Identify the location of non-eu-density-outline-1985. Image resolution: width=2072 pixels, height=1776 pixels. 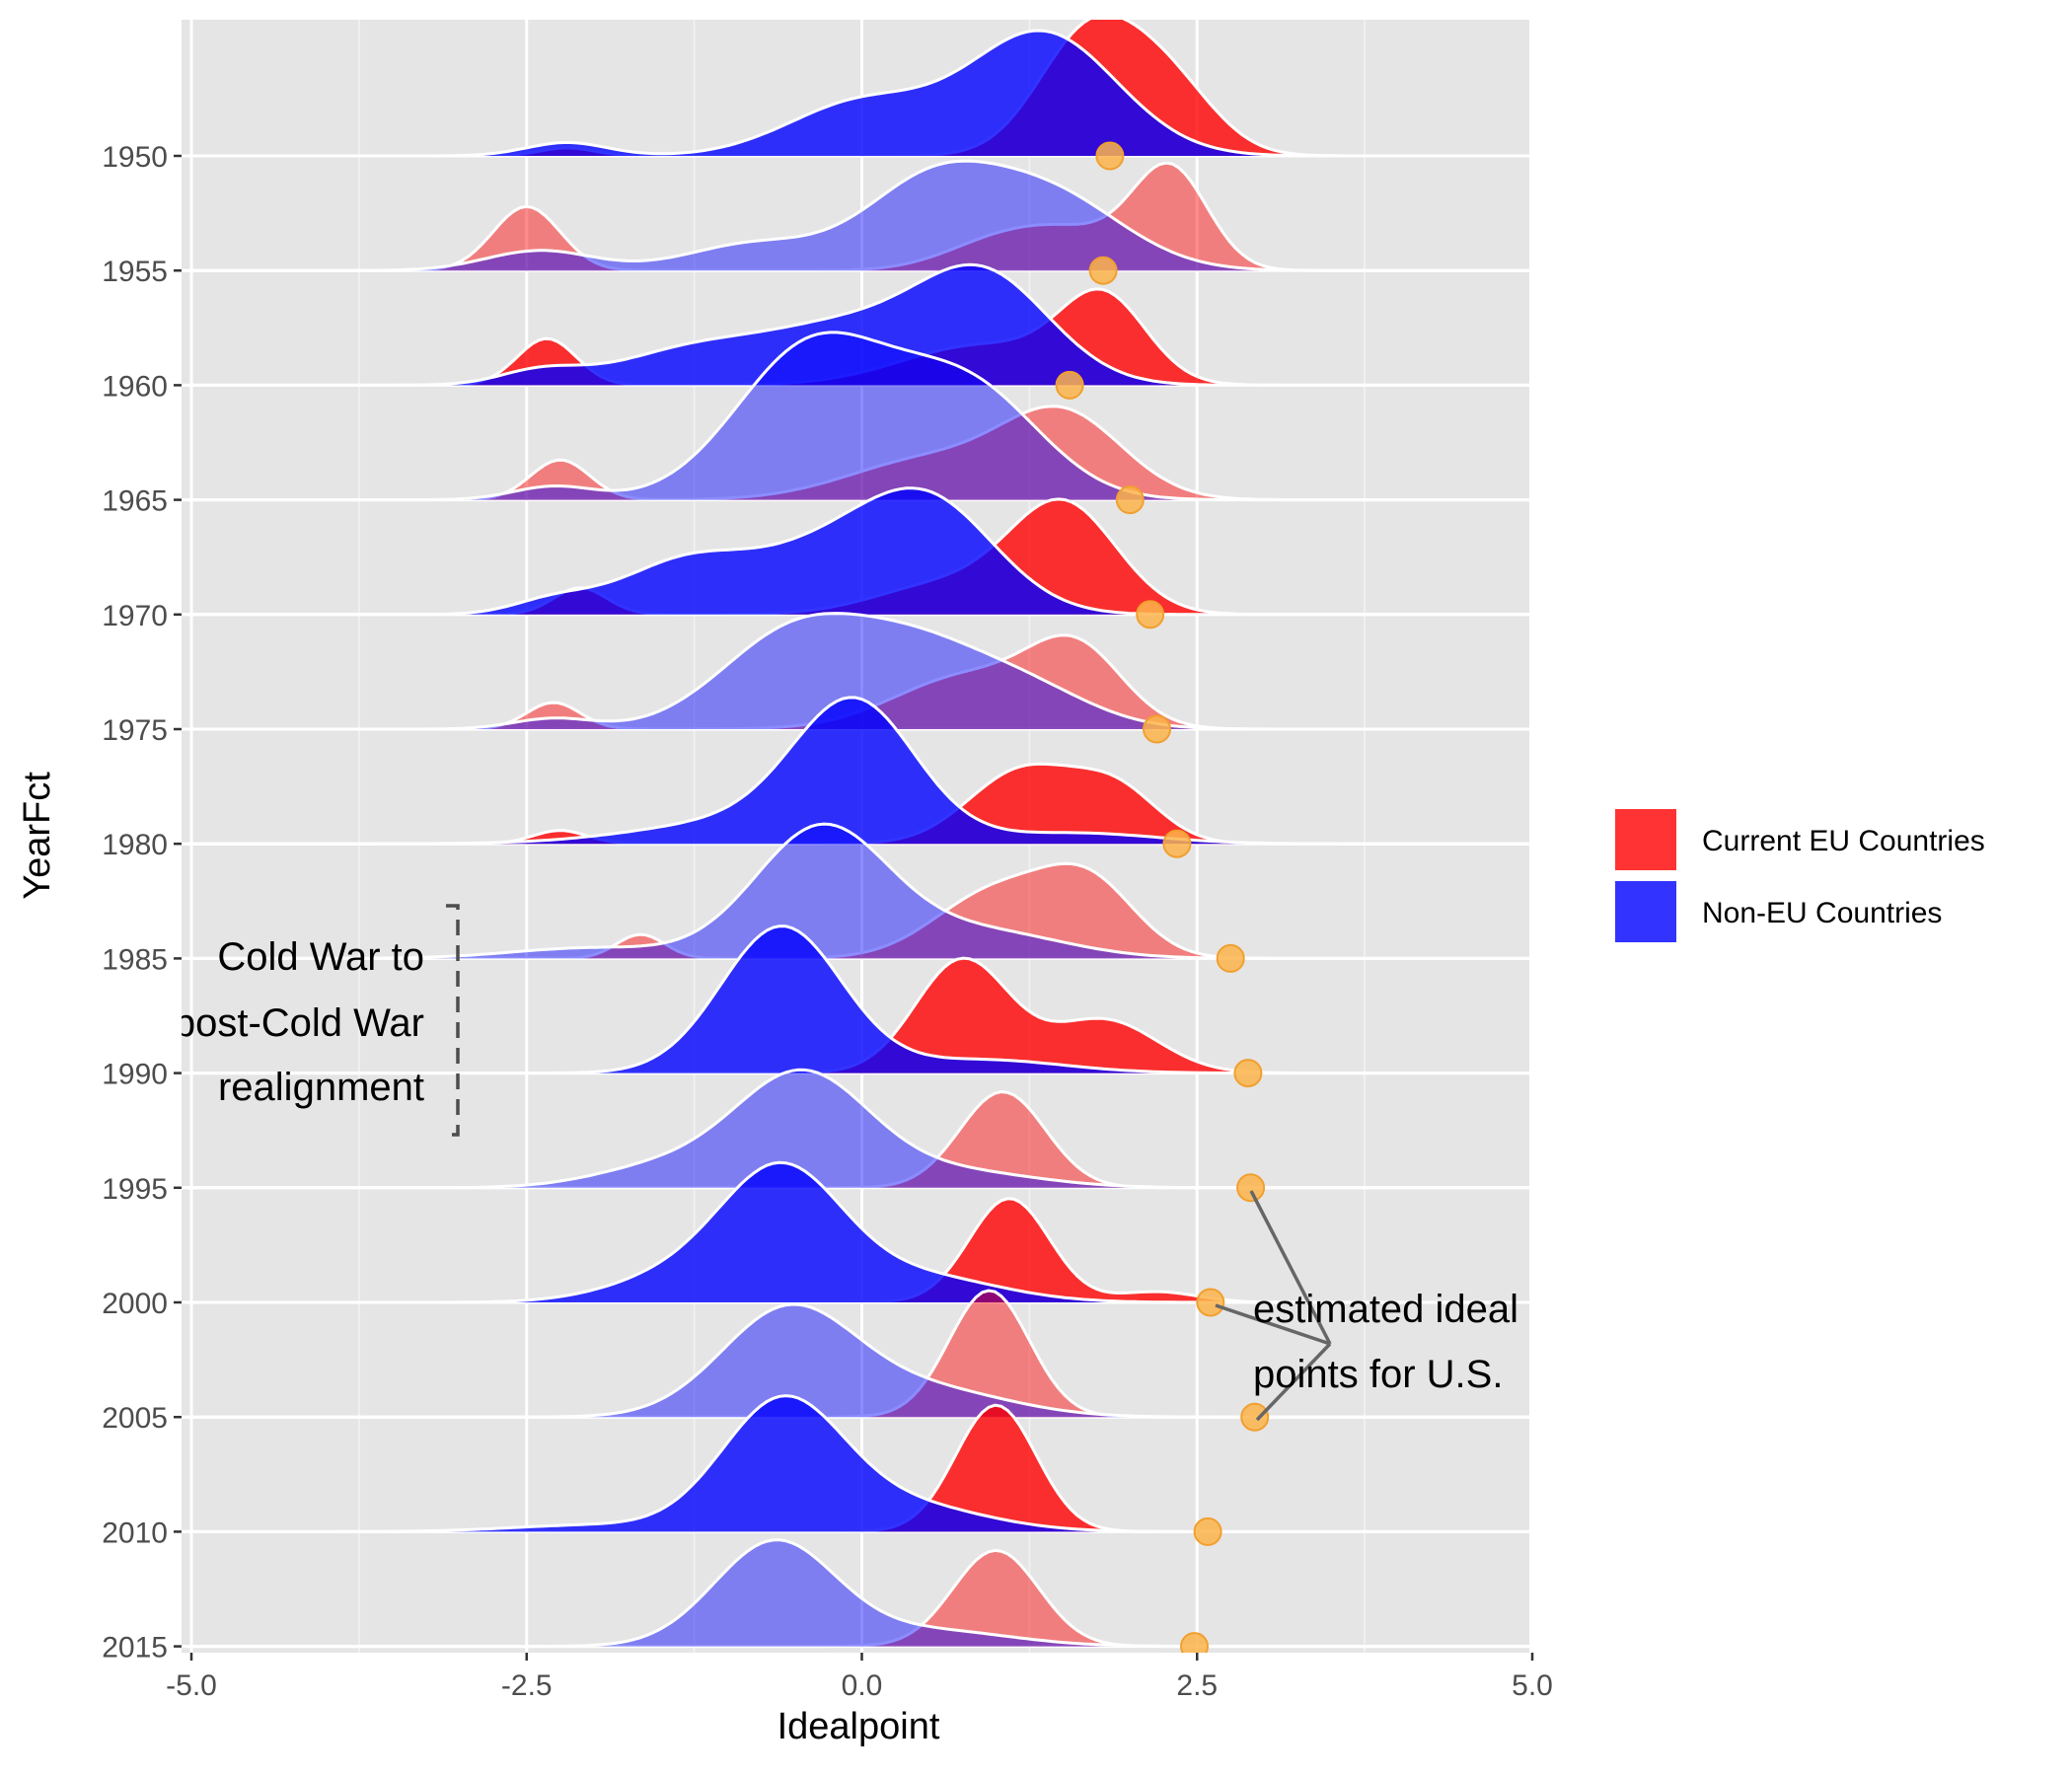
(855, 891).